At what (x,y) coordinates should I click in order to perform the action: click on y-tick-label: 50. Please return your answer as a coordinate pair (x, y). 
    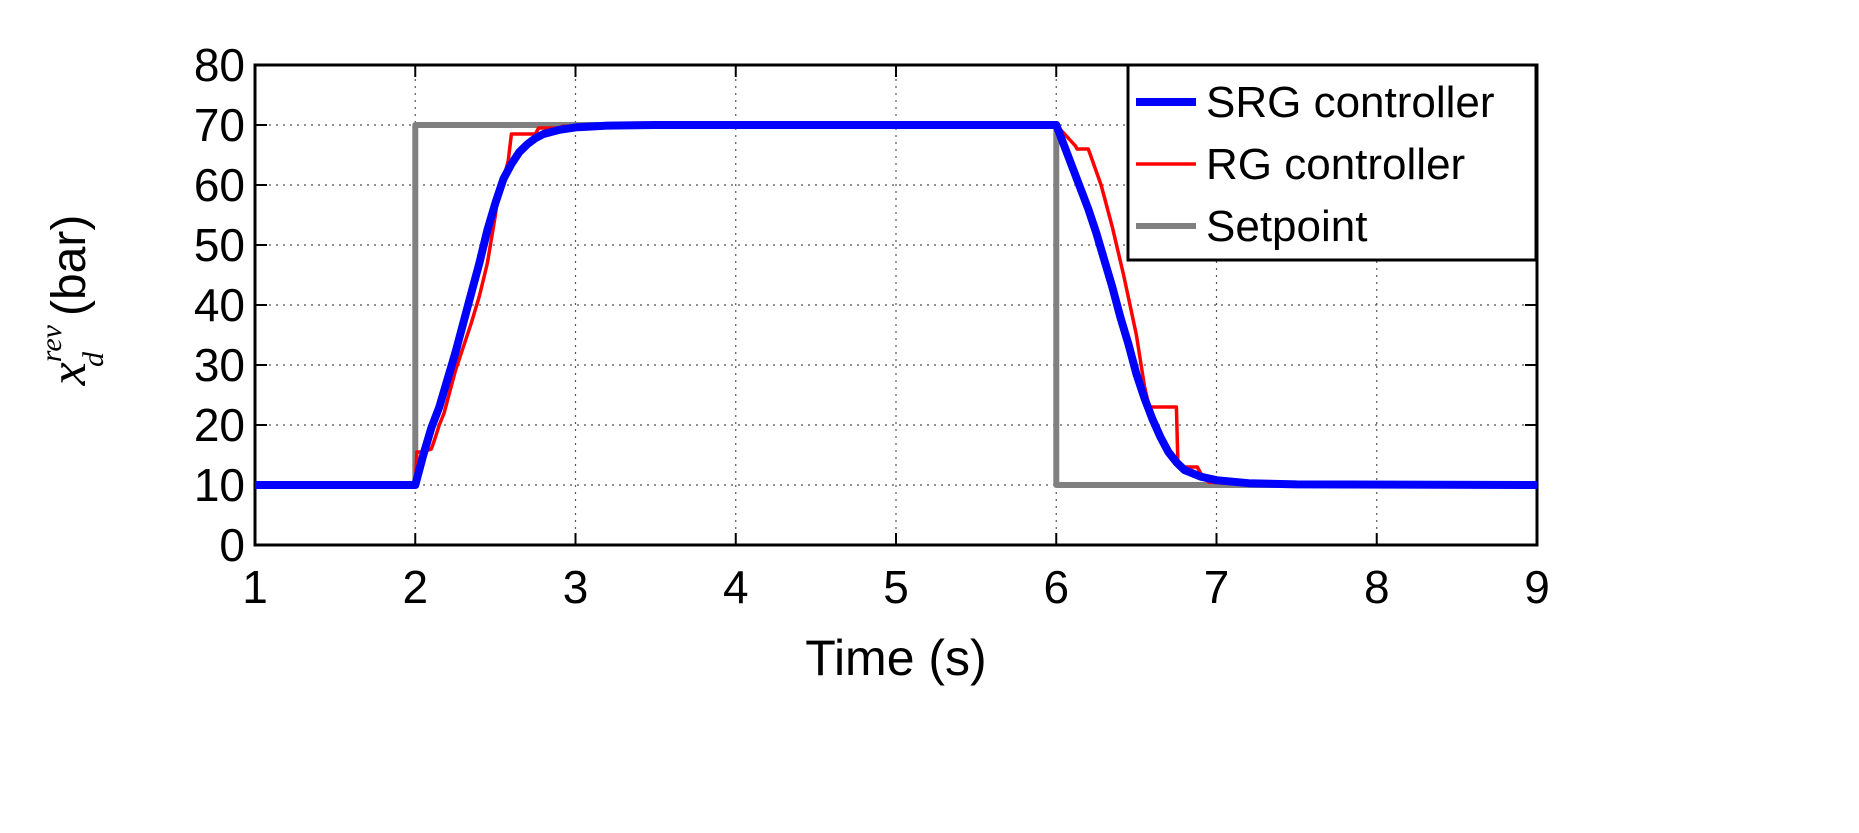
    Looking at the image, I should click on (219, 245).